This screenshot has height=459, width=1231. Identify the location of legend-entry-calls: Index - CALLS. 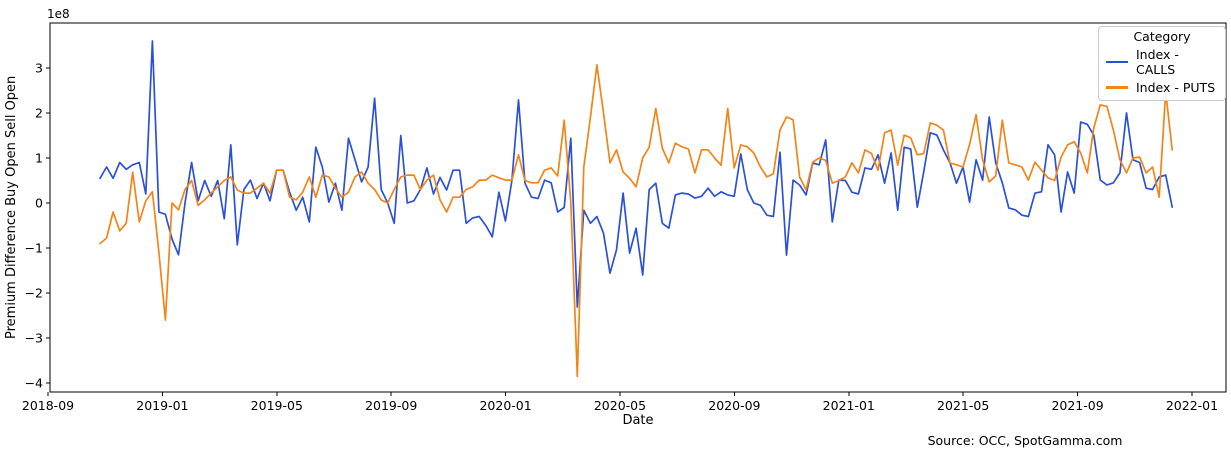
(1162, 62).